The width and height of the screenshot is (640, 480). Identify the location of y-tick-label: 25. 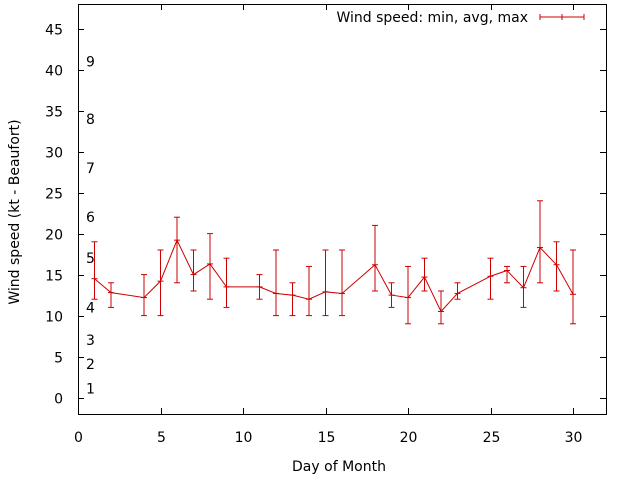
(54, 195).